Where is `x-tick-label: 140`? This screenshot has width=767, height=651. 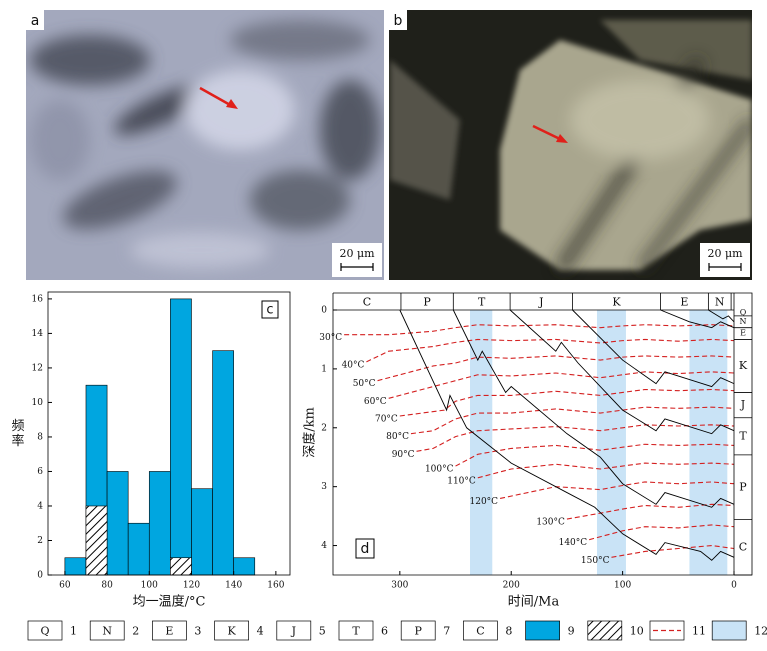
x-tick-label: 140 is located at coordinates (233, 586).